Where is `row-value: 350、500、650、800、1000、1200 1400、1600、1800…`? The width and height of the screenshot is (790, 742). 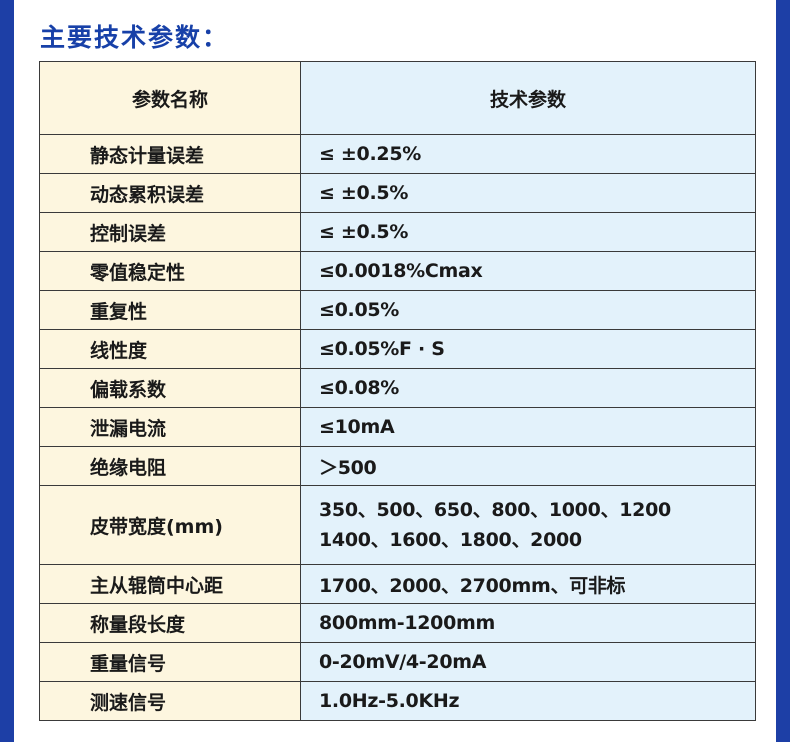
row-value: 350、500、650、800、1000、1200 1400、1600、1800… is located at coordinates (528, 525).